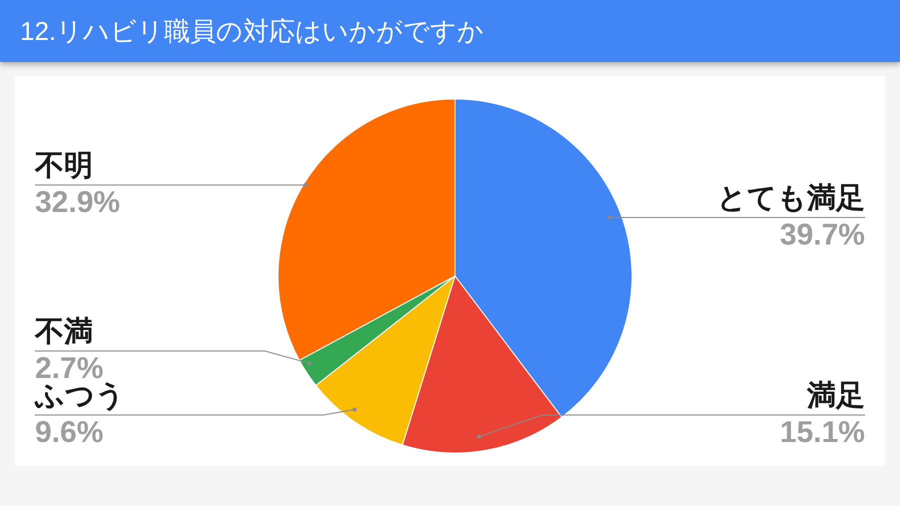  Describe the element at coordinates (69, 432) in the screenshot. I see `data-label: 9.6%` at that location.